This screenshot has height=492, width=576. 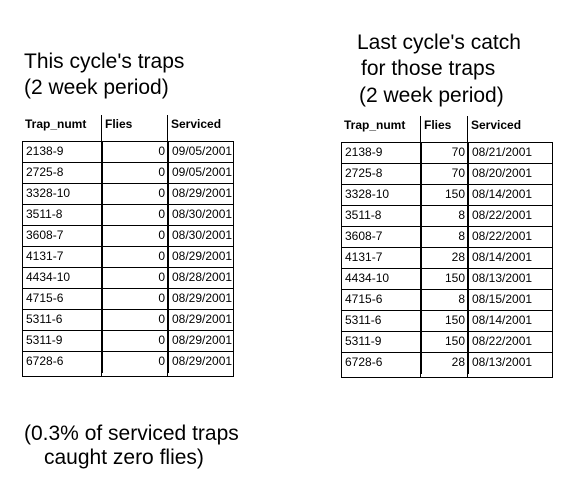 What do you see at coordinates (128, 152) in the screenshot?
I see `table-row: 2138-9 0 09/05/2001` at bounding box center [128, 152].